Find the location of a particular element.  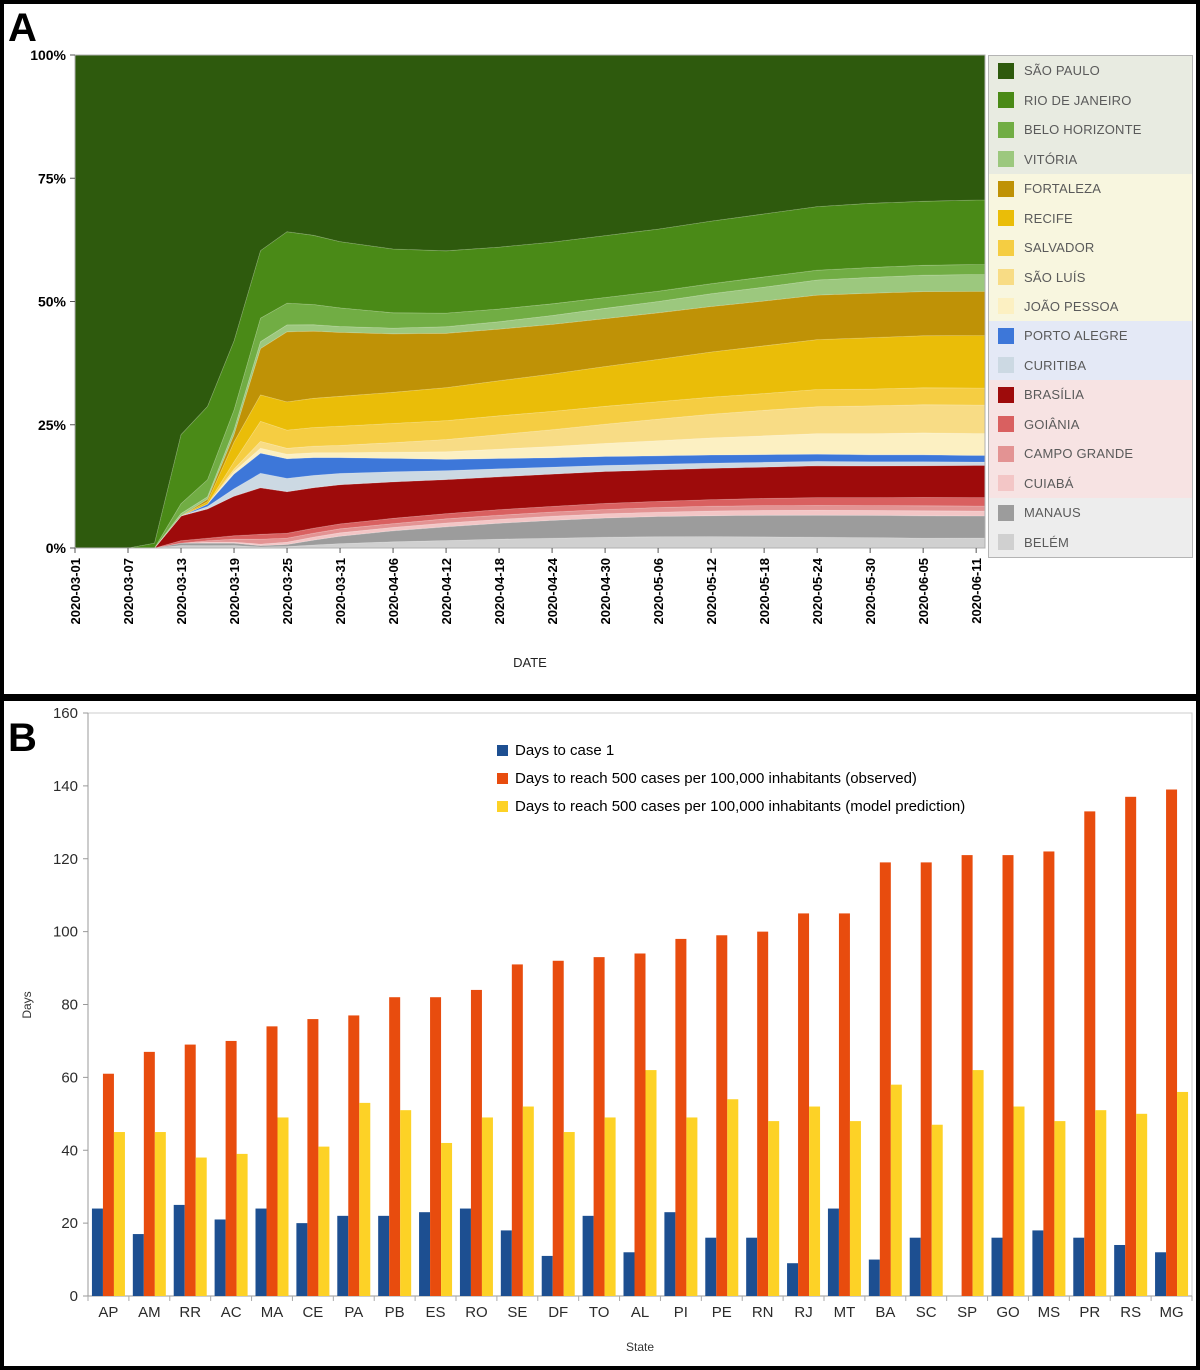

frame-top-border is located at coordinates (600, 2).